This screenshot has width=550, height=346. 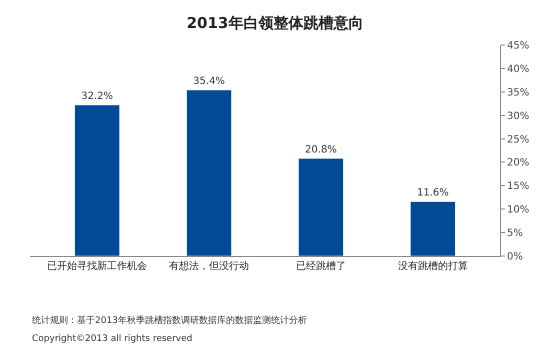 I want to click on x-tick-label: 有想法，但没行动, so click(x=209, y=266).